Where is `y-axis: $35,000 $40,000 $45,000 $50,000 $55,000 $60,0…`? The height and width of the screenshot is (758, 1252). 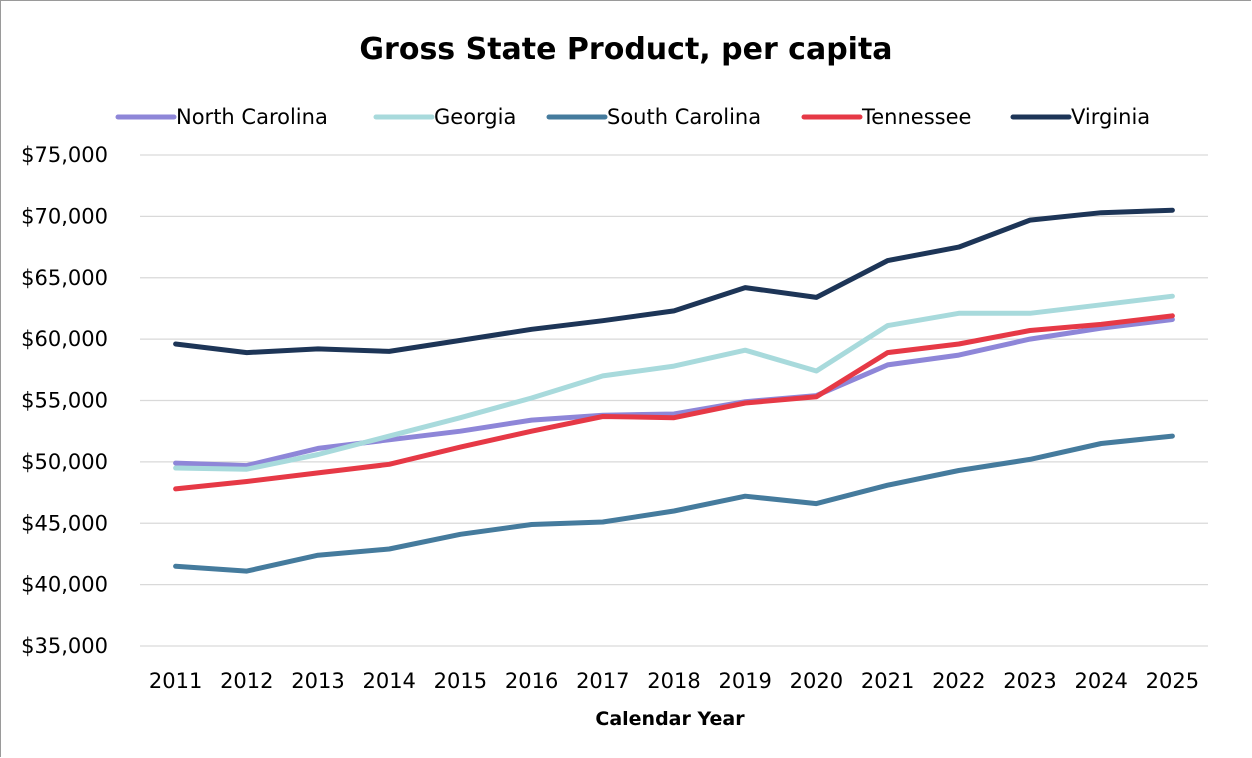
y-axis: $35,000 $40,000 $45,000 $50,000 $55,000 $60,0… is located at coordinates (64, 400).